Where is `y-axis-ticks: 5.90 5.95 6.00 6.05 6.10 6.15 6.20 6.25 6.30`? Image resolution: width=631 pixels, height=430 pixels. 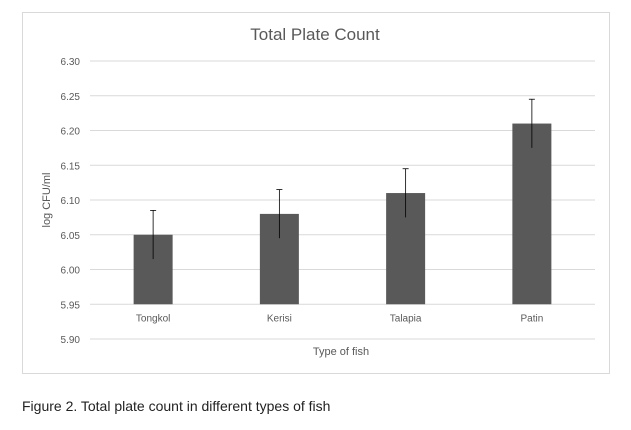 y-axis-ticks: 5.90 5.95 6.00 6.05 6.10 6.15 6.20 6.25 6.30 is located at coordinates (71, 201).